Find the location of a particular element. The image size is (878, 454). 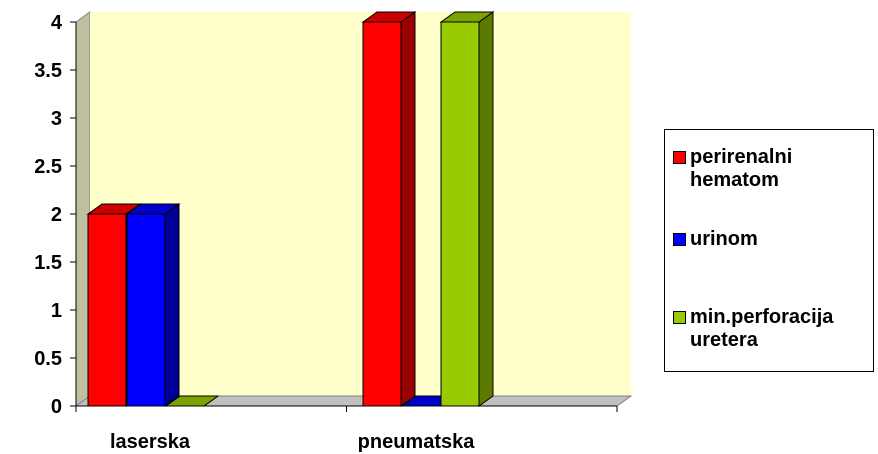

y-tick-label: 3.5 is located at coordinates (48, 71).